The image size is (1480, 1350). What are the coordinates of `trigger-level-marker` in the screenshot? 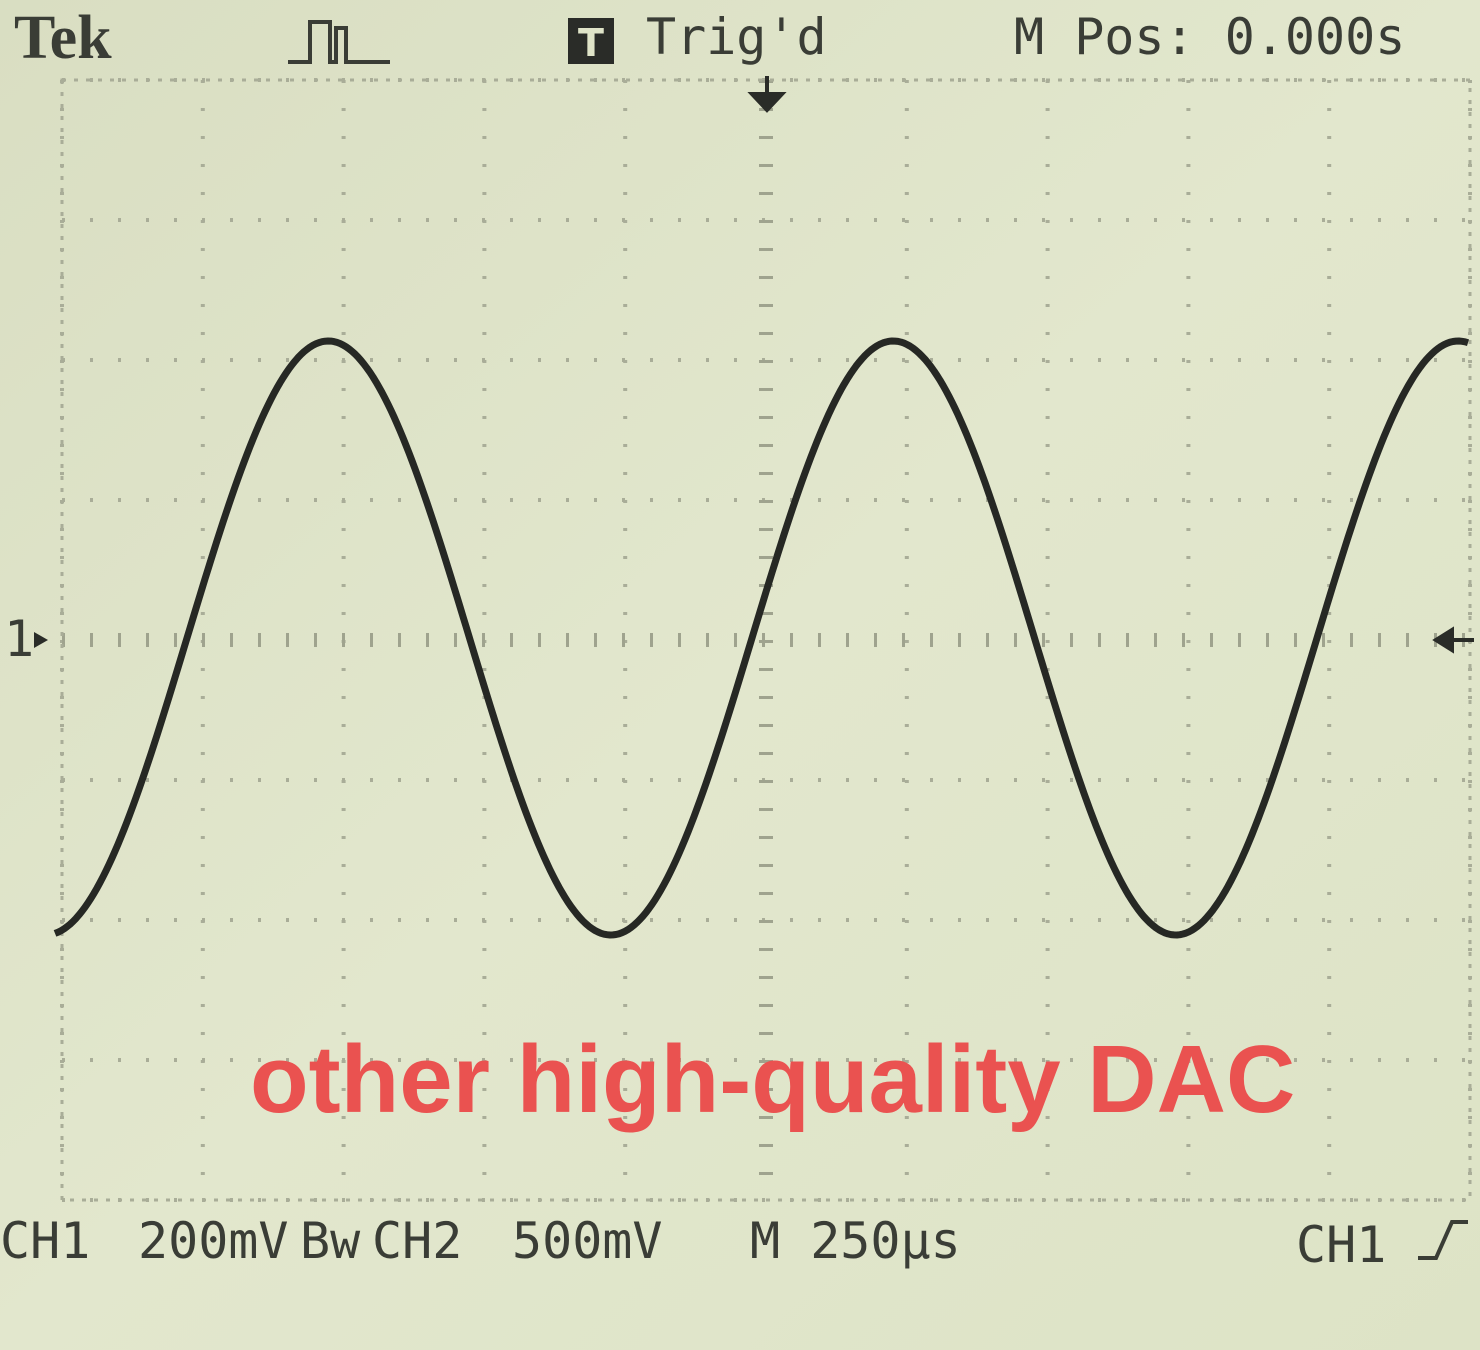 It's located at (1453, 640).